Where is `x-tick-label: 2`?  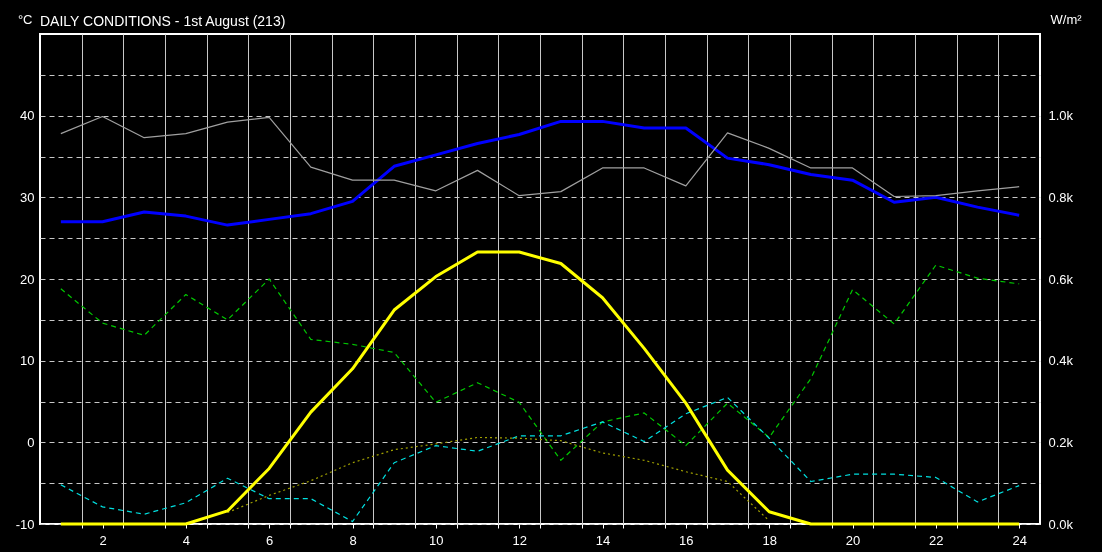 x-tick-label: 2 is located at coordinates (103, 540).